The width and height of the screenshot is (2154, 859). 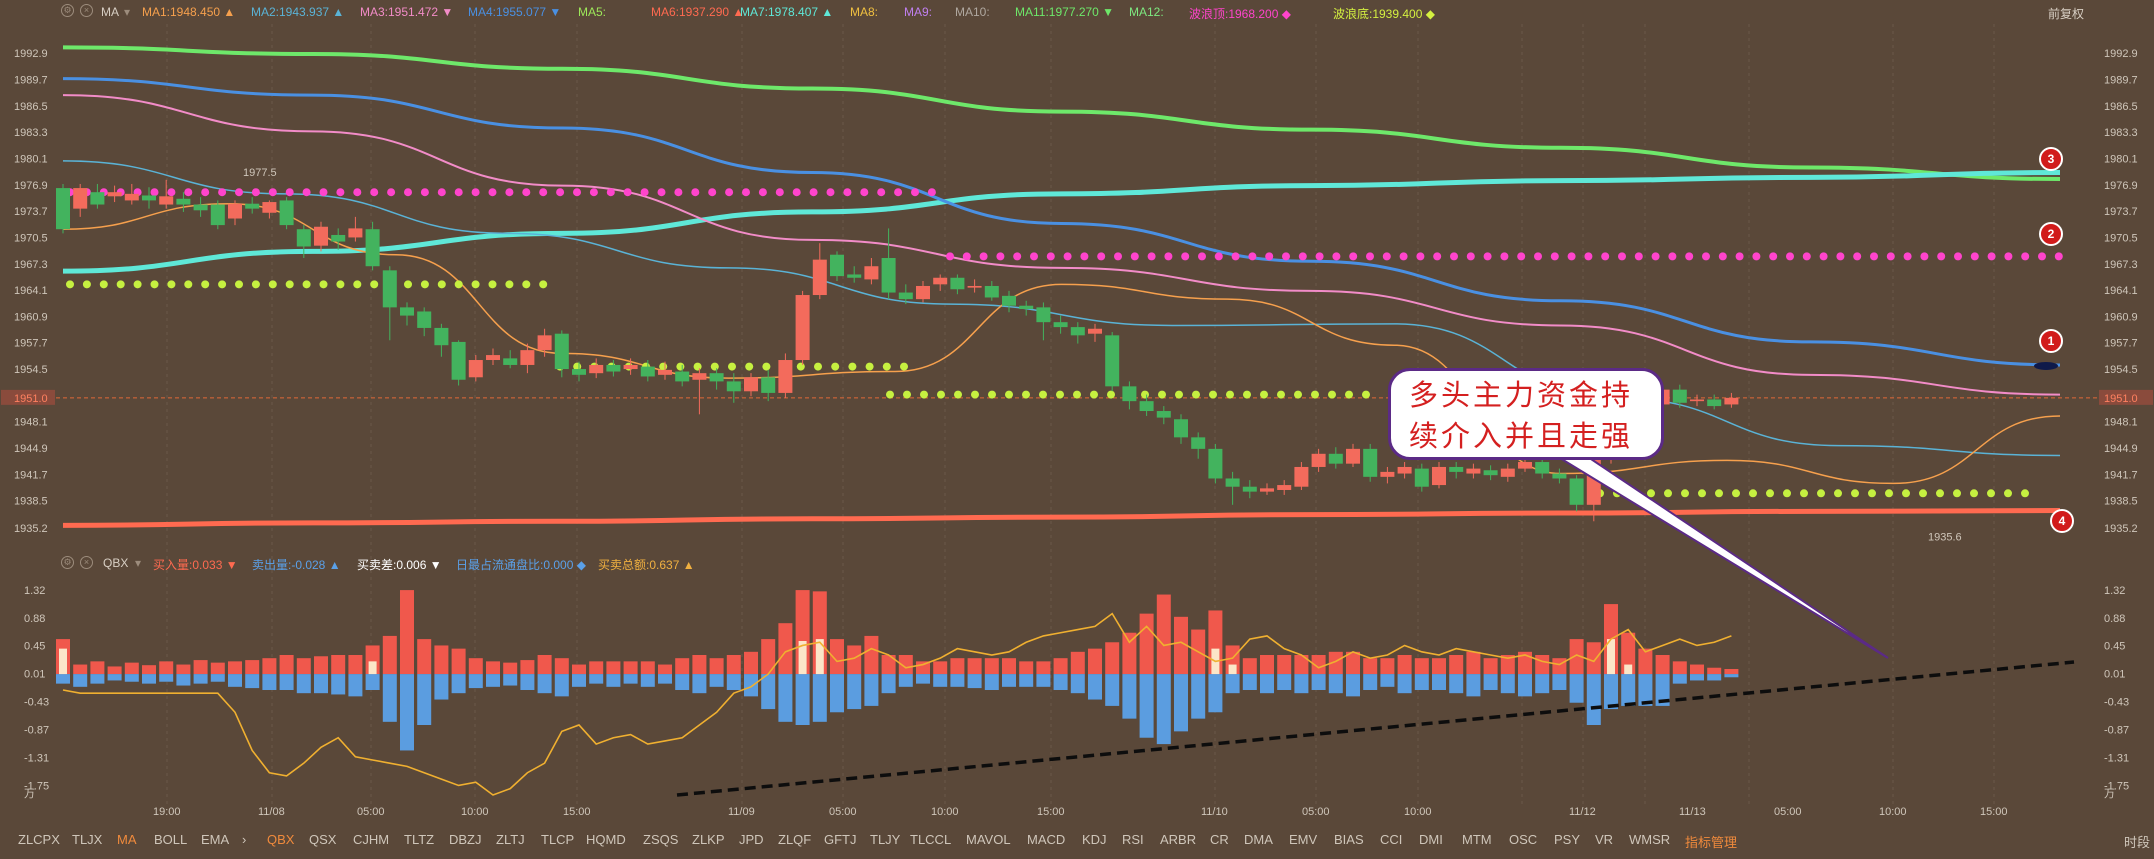 I want to click on indicator-tab: DMI, so click(x=1431, y=839).